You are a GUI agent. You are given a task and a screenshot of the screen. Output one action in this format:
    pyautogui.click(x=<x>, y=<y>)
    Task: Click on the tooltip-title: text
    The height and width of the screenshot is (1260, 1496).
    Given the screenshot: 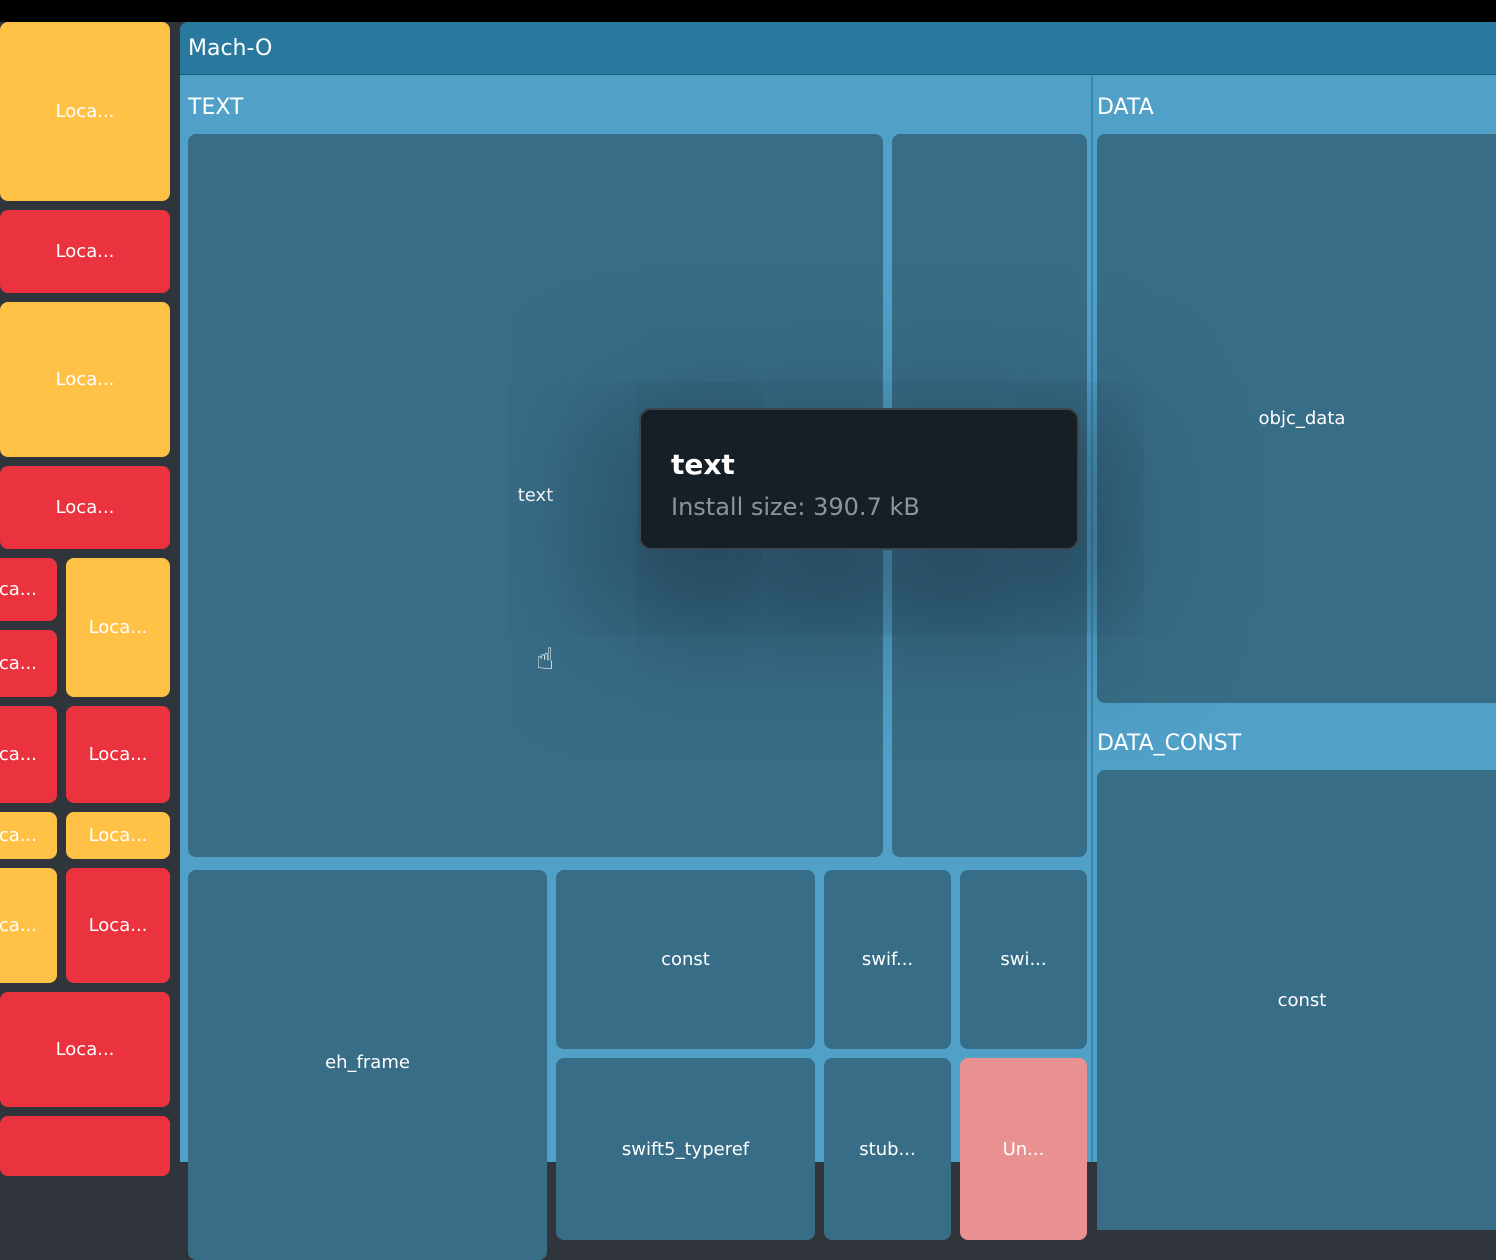 What is the action you would take?
    pyautogui.click(x=703, y=464)
    